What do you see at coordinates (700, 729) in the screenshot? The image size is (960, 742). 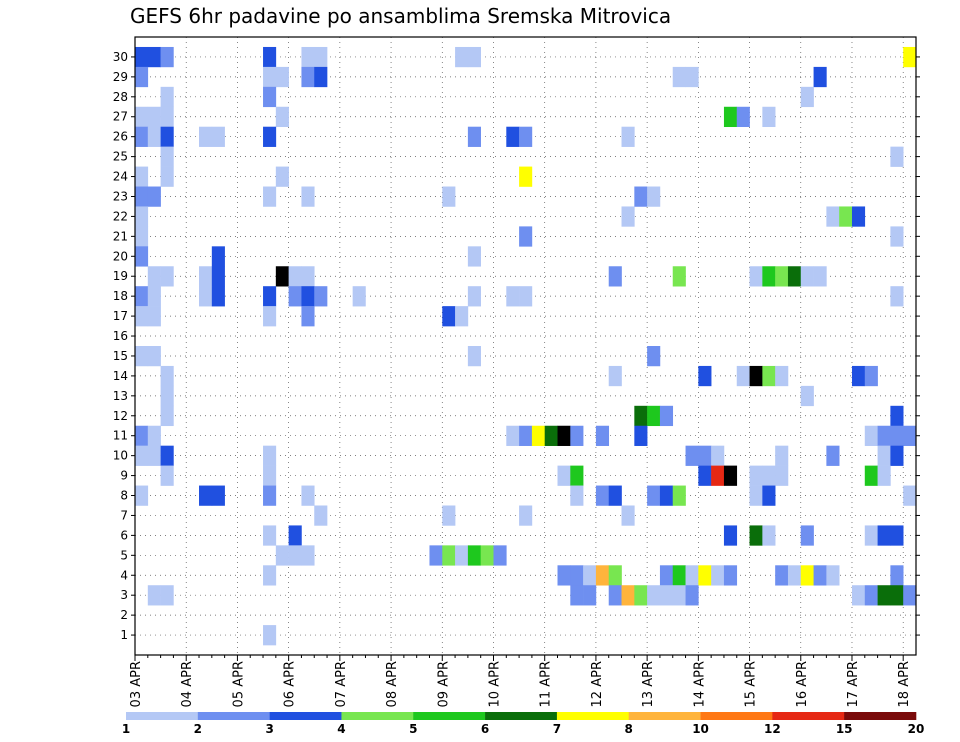 I see `legend-label: 10` at bounding box center [700, 729].